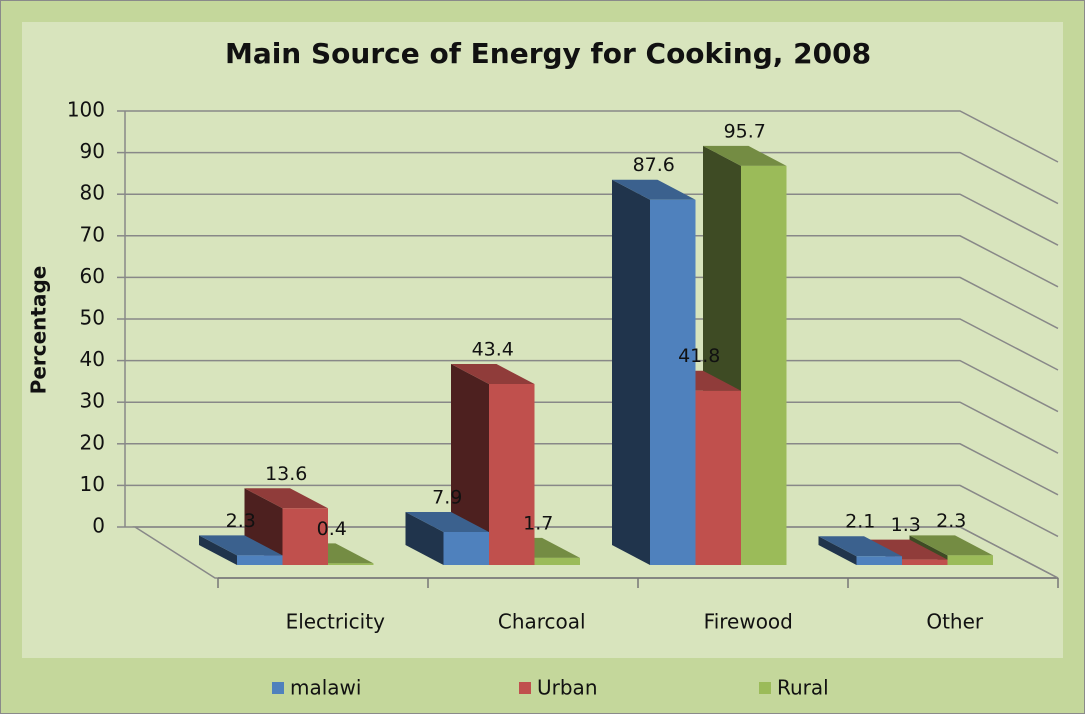 The height and width of the screenshot is (718, 1085). Describe the element at coordinates (493, 350) in the screenshot. I see `value-label: 43.4` at that location.